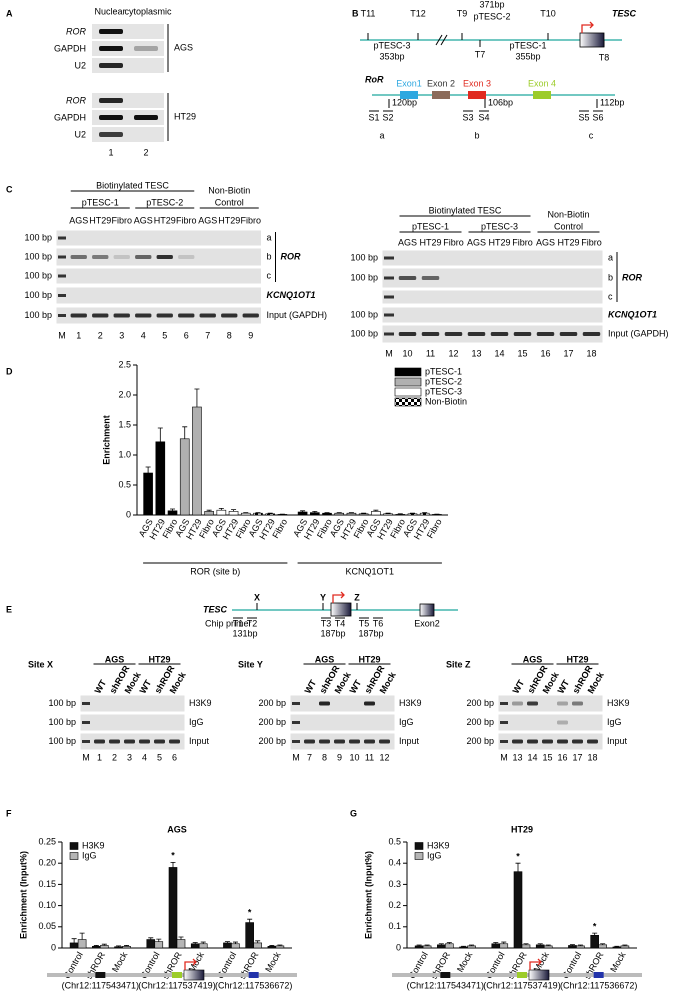  Describe the element at coordinates (373, 117) in the screenshot. I see `primer-label: S1` at that location.